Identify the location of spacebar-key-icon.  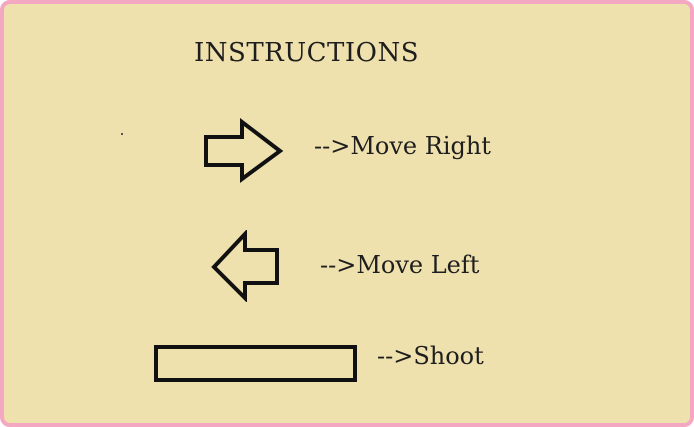
(255, 363).